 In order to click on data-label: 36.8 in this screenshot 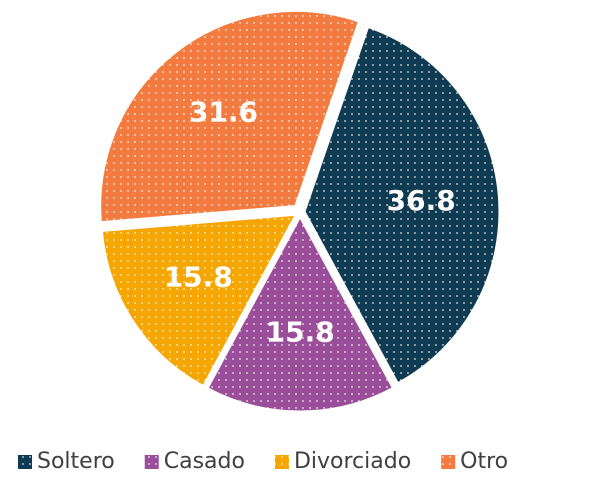, I will do `click(421, 200)`.